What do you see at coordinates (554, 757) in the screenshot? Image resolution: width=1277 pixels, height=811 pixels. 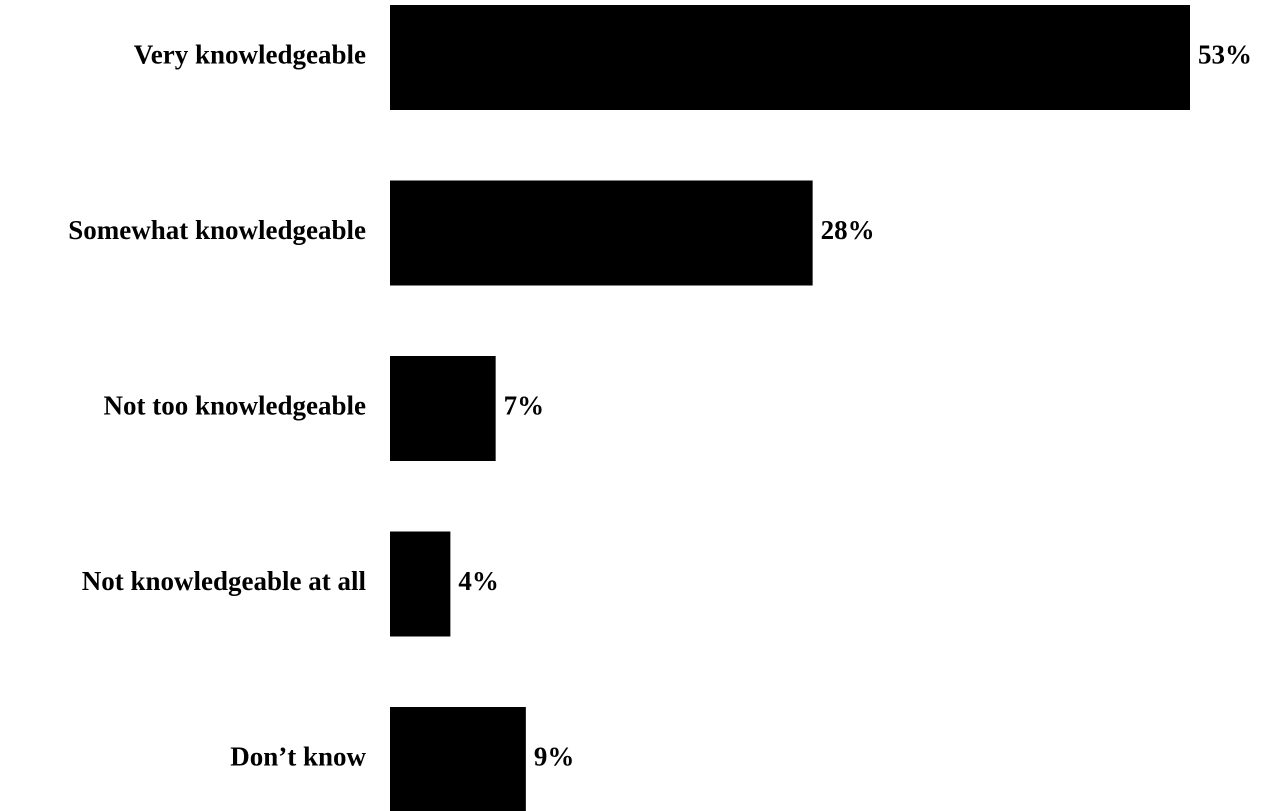 I see `value-label: 9%` at bounding box center [554, 757].